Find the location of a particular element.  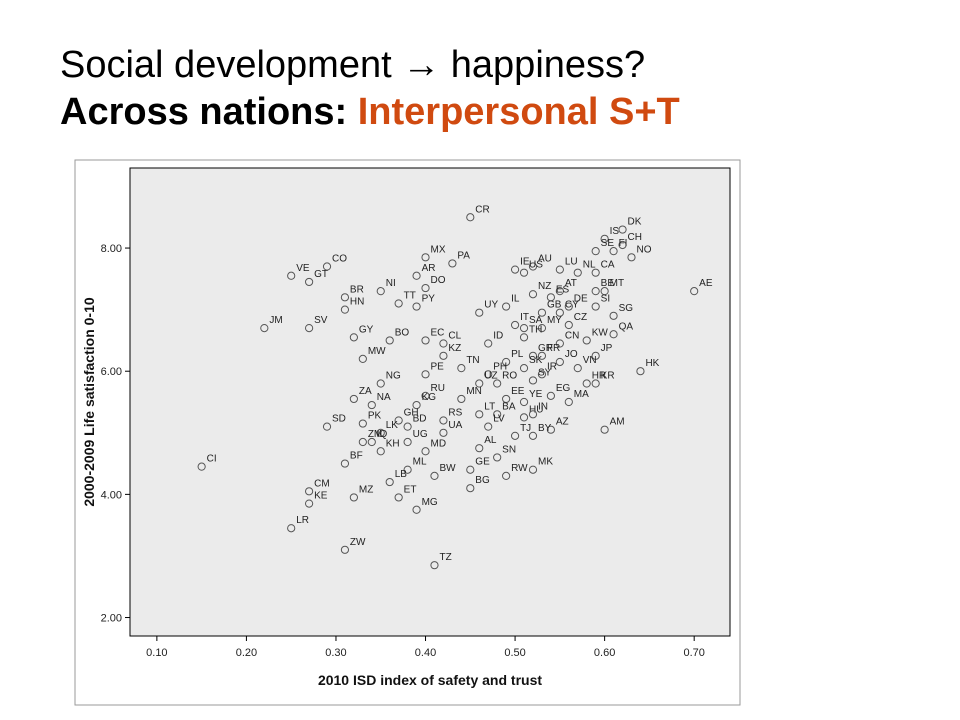

point-label-gt: GT is located at coordinates (321, 274).